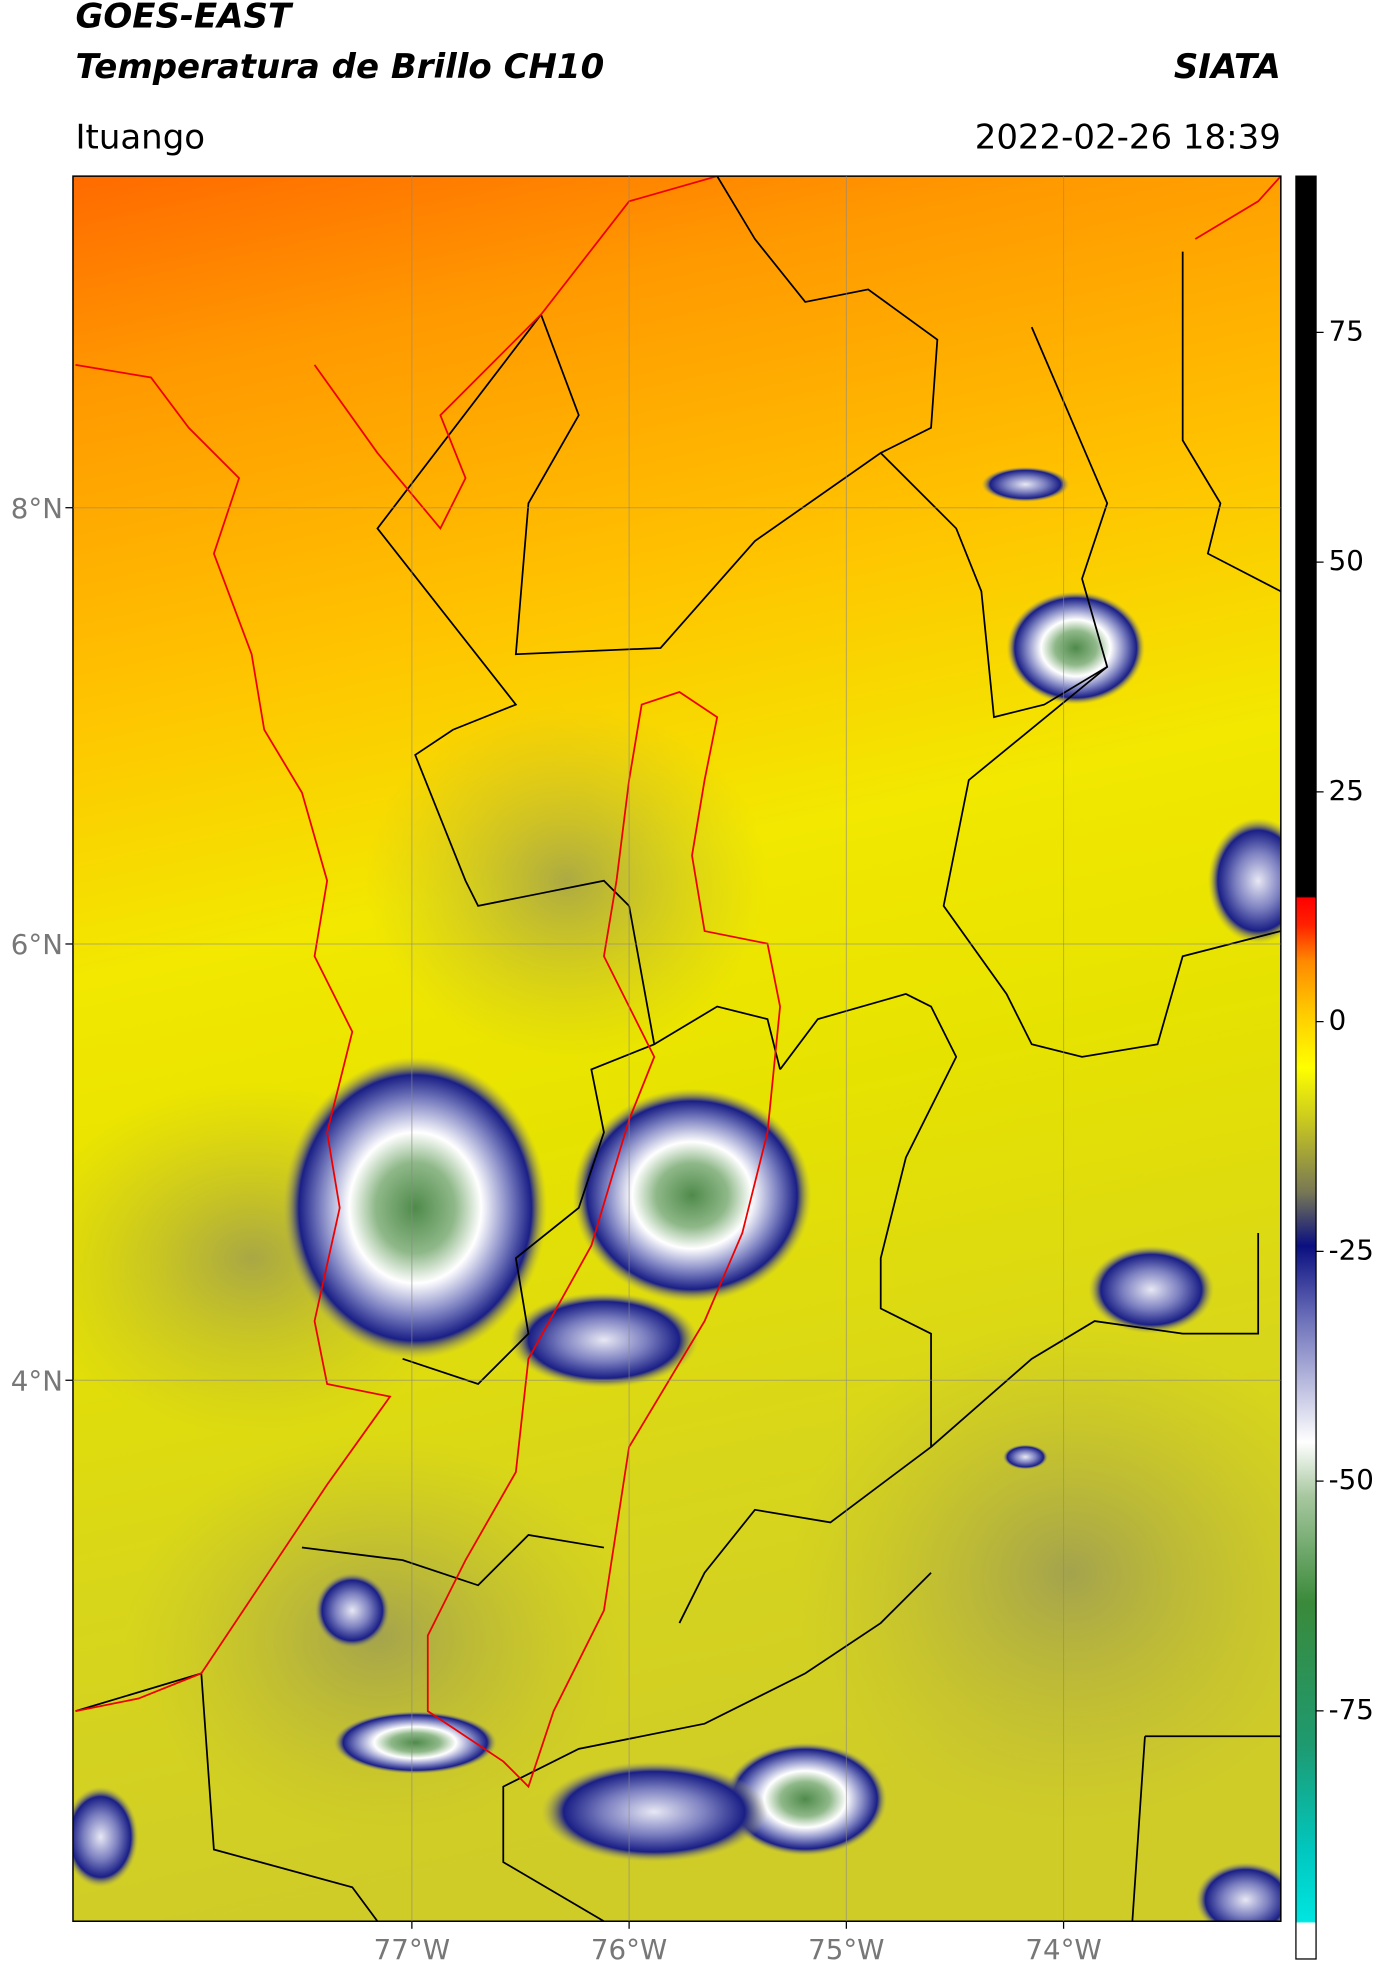 The width and height of the screenshot is (1384, 1981). Describe the element at coordinates (37, 1380) in the screenshot. I see `lat-tick-label: 4°N` at that location.